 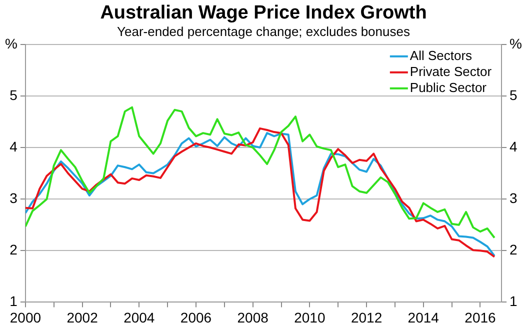 What do you see at coordinates (196, 317) in the screenshot?
I see `x-tick-label: 2006` at bounding box center [196, 317].